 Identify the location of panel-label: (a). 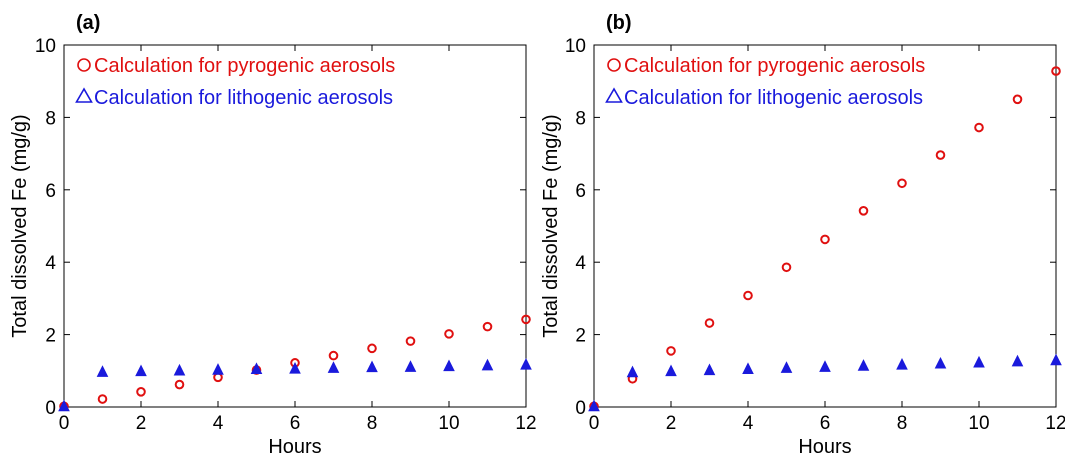
(88, 23).